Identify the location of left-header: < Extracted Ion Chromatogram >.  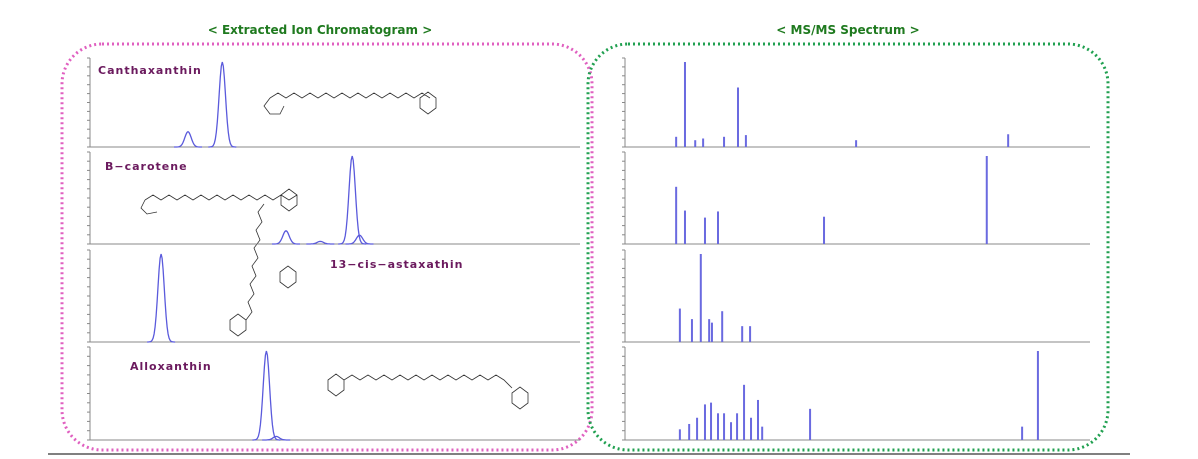
(320, 30).